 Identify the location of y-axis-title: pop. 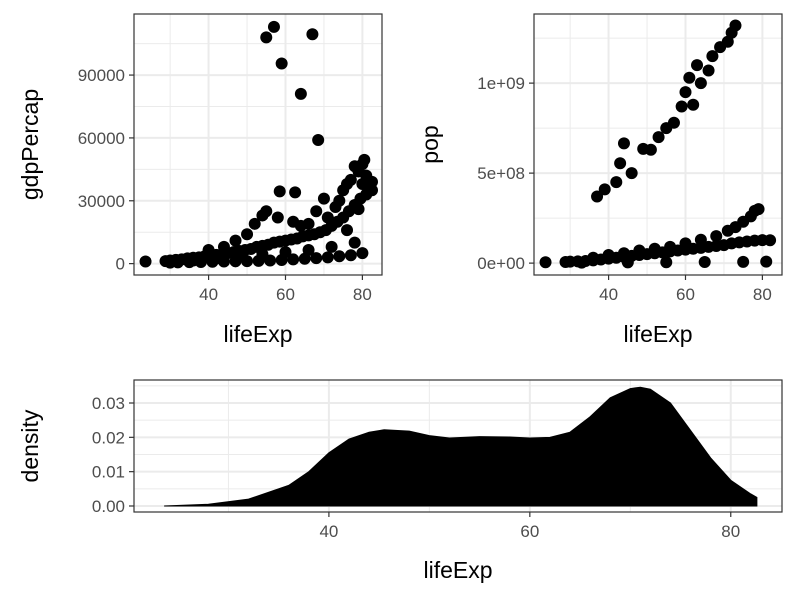
(430, 144).